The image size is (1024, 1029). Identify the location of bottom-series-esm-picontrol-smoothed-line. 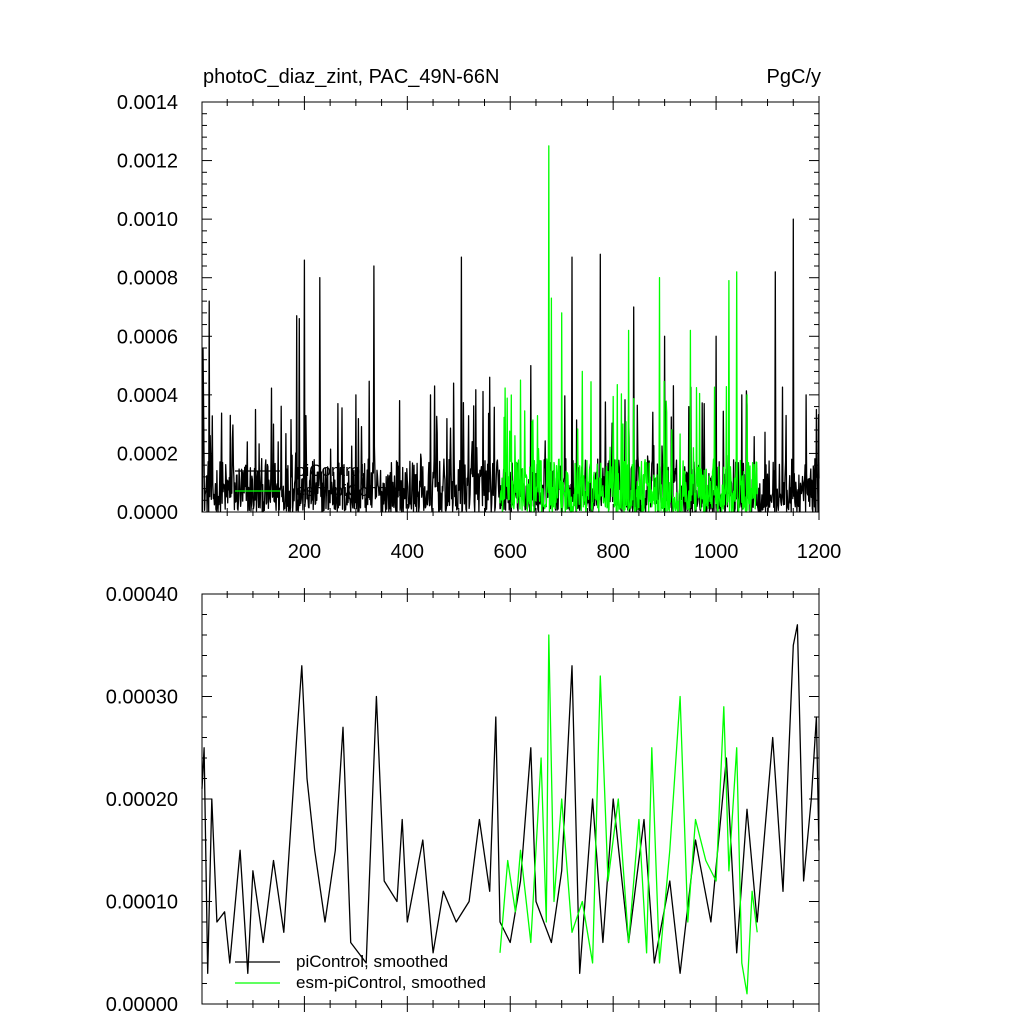
(628, 814).